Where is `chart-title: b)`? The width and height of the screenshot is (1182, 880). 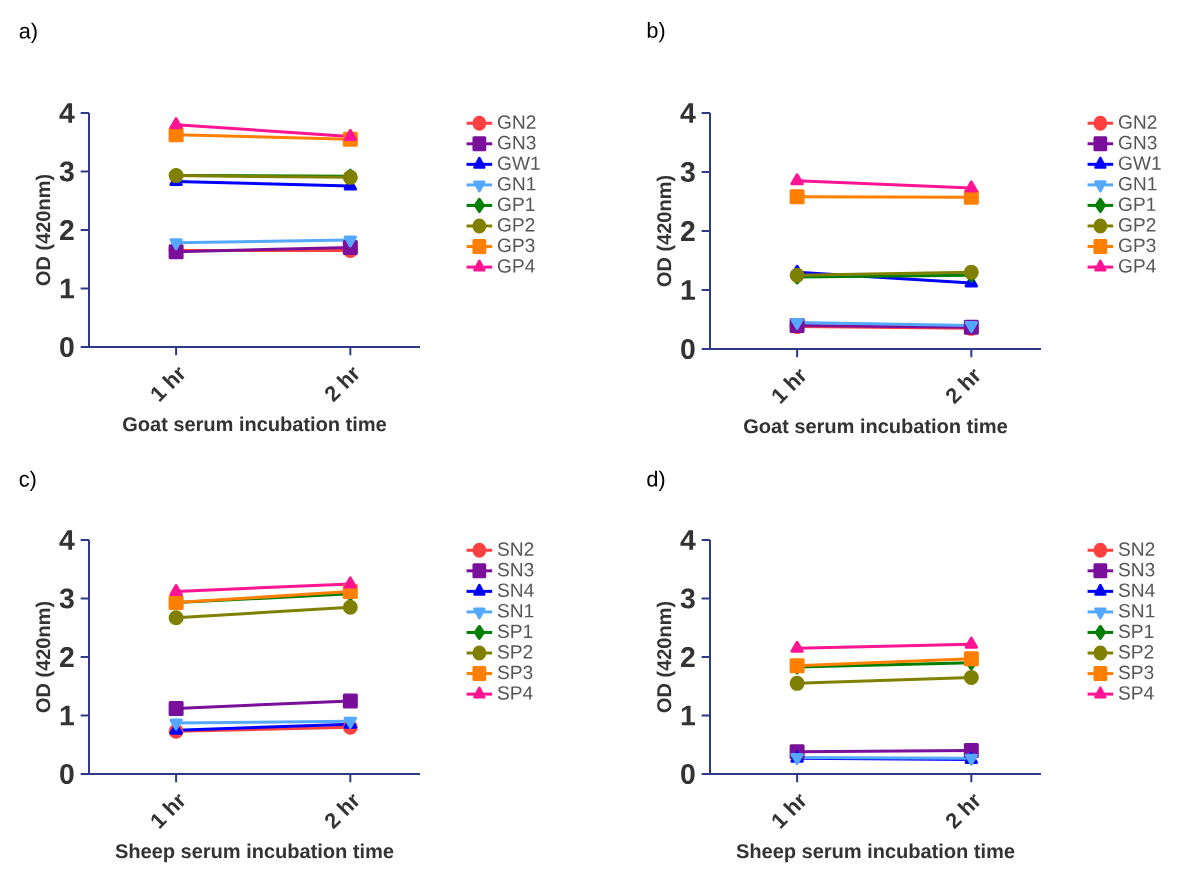 chart-title: b) is located at coordinates (656, 32).